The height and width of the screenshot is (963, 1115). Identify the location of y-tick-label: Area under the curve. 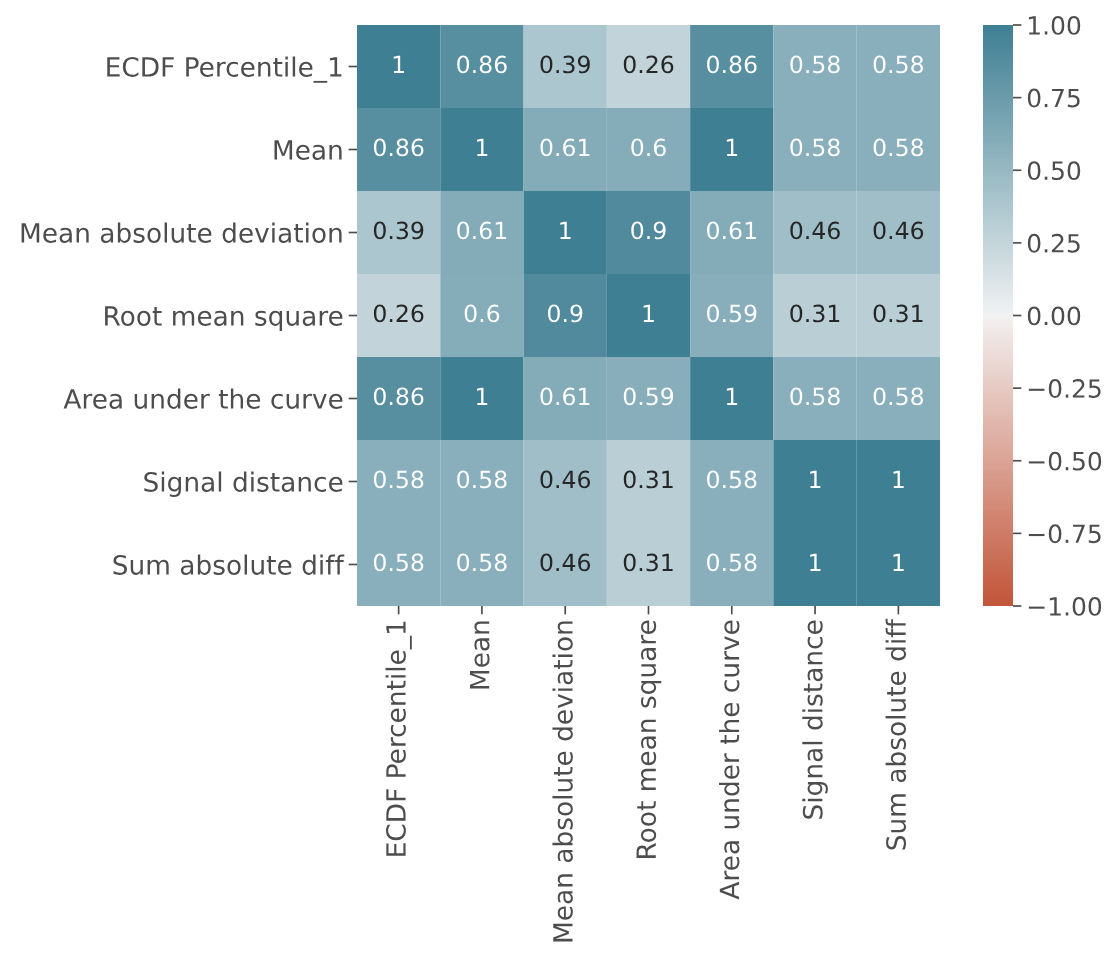
(203, 398).